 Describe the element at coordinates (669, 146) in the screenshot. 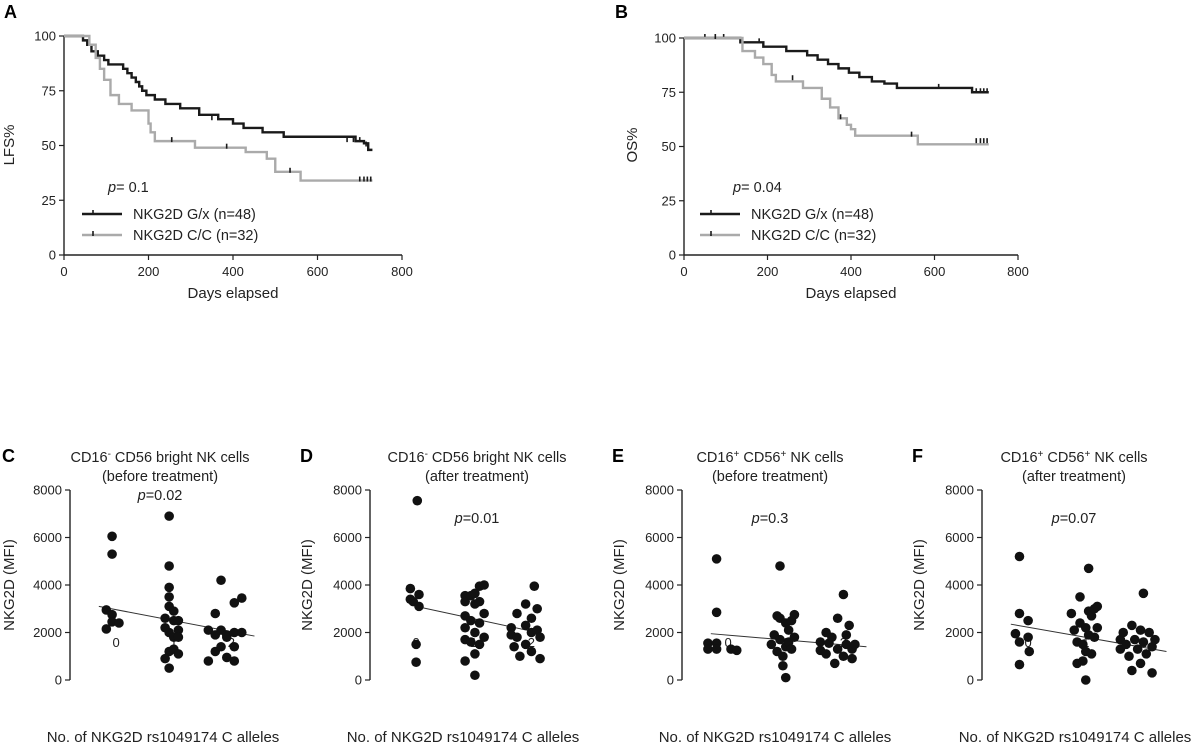

I see `y-tick-label: 50` at that location.